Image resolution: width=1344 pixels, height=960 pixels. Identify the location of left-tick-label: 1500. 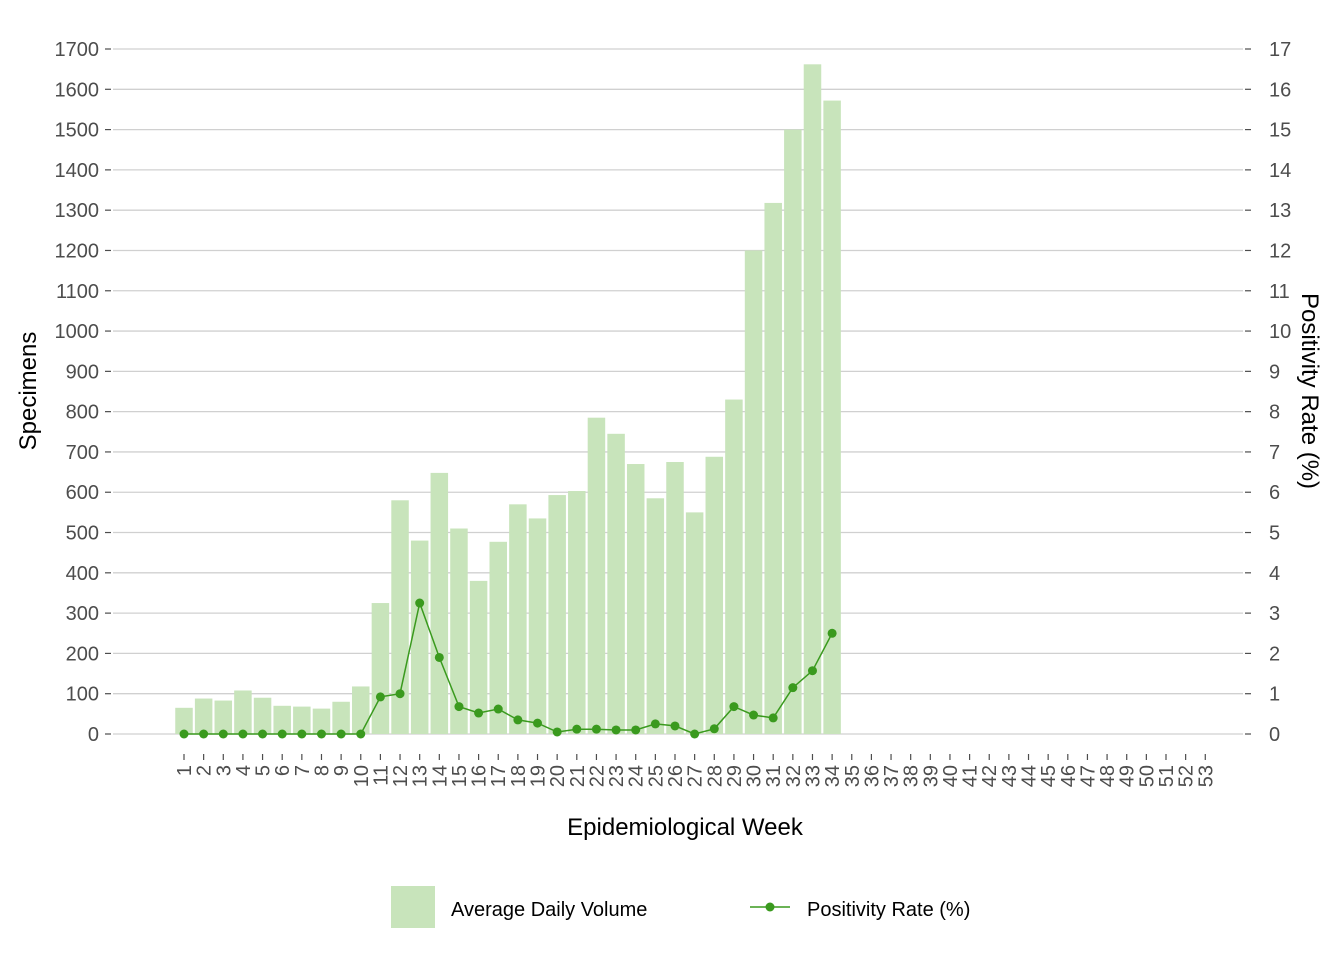
(77, 131).